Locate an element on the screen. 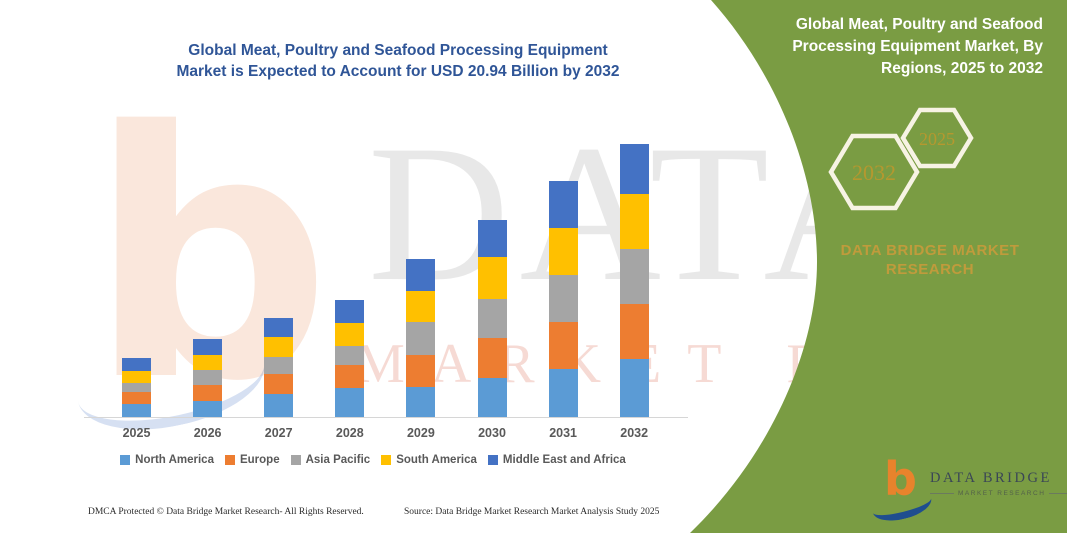 The image size is (1067, 533). logo-subtitle-text: MARKET RESEARCH is located at coordinates (1002, 493).